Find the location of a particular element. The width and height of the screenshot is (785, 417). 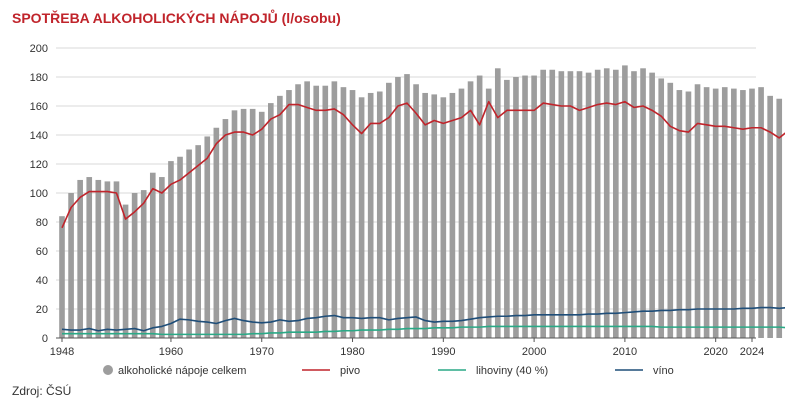

x-tick-label: 1970 is located at coordinates (261, 352).